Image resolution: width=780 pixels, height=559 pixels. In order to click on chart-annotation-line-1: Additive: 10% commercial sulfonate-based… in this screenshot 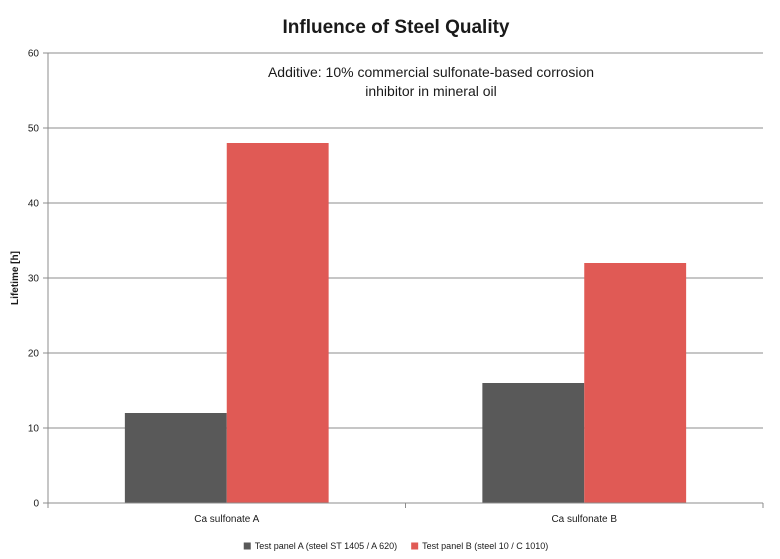, I will do `click(431, 72)`.